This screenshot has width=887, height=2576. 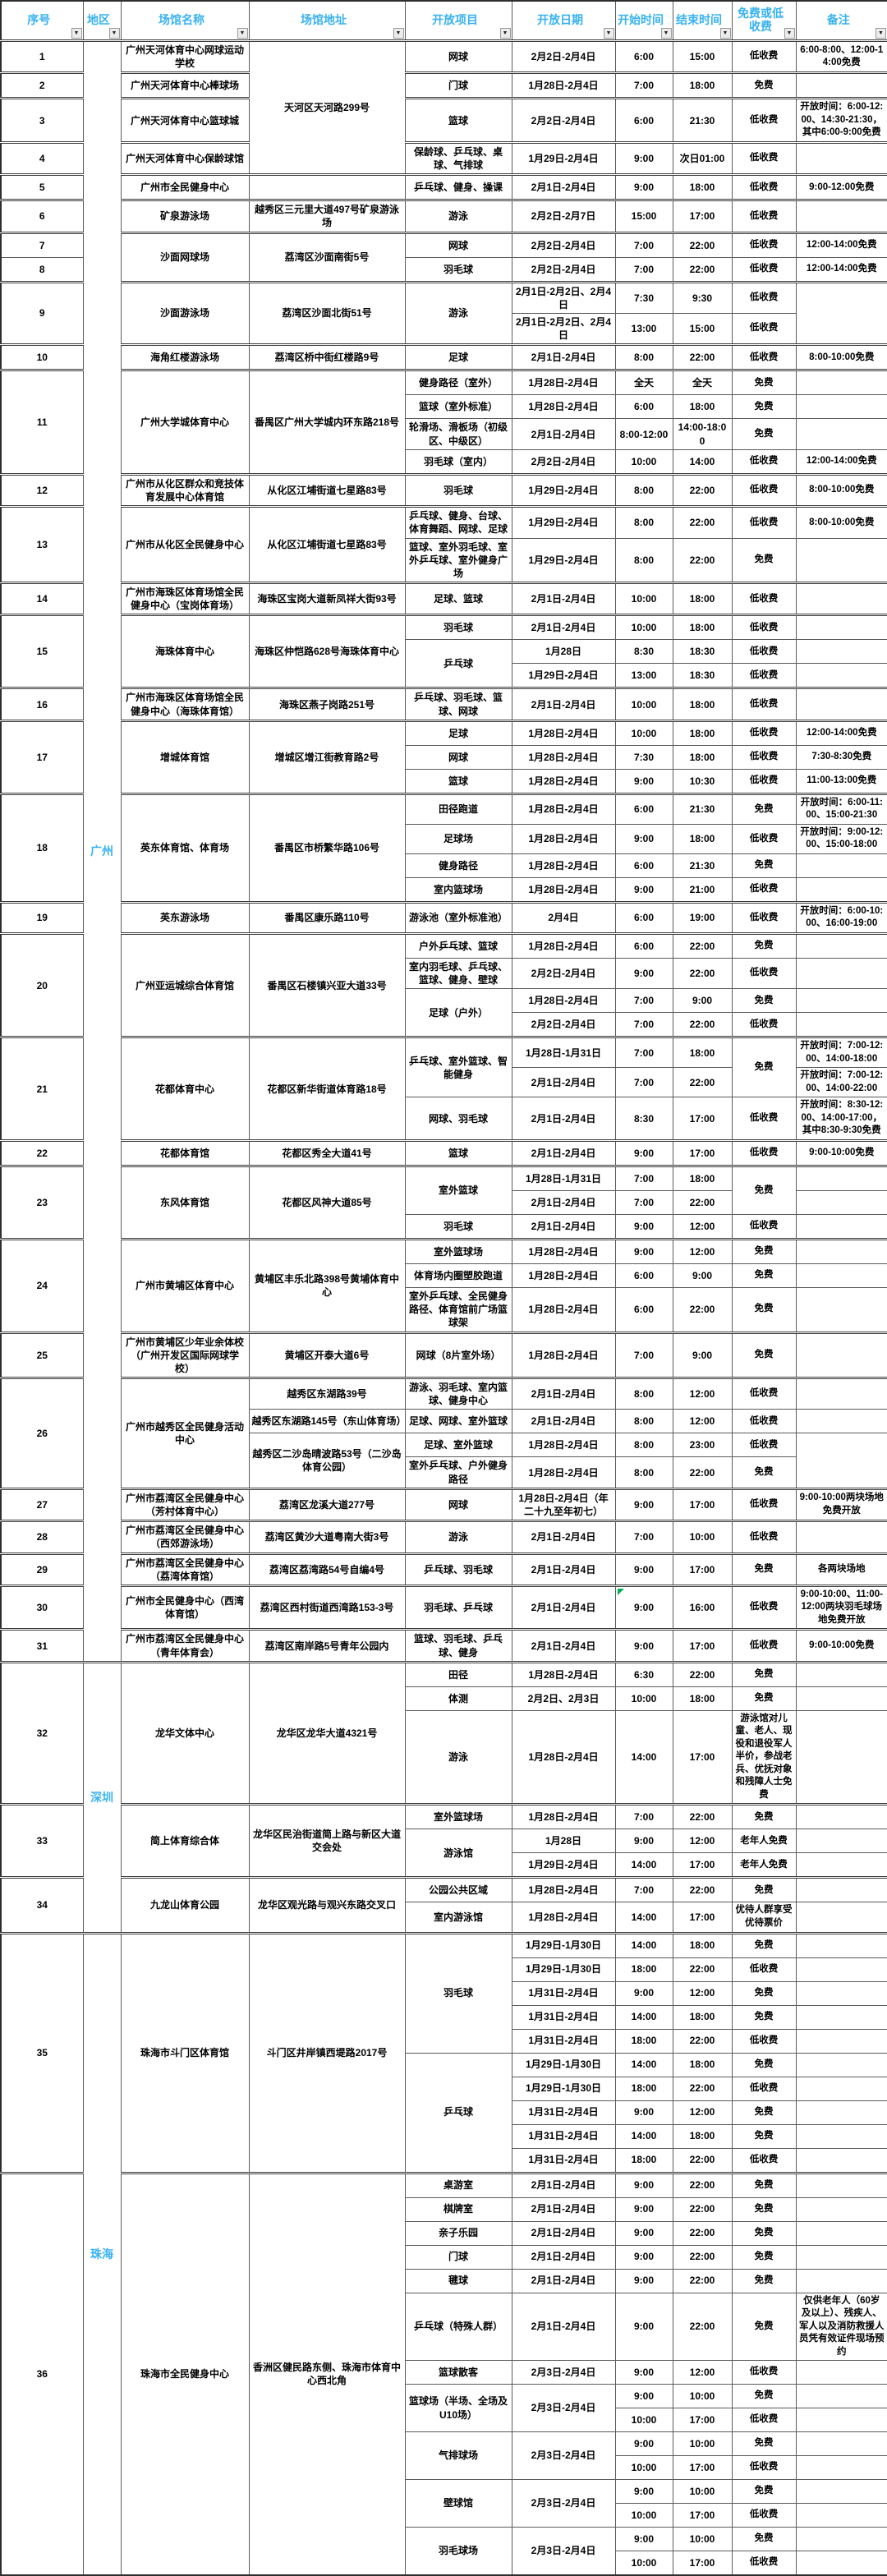 I want to click on project-cell: 体育场内圈塑胶跑道, so click(x=458, y=1275).